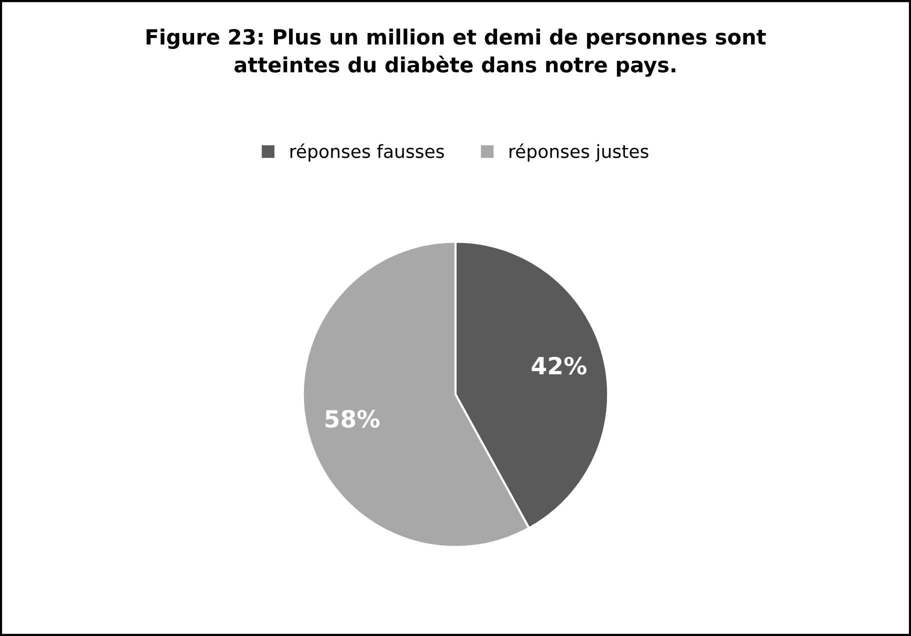 The width and height of the screenshot is (911, 636). I want to click on data-label: 58%, so click(353, 419).